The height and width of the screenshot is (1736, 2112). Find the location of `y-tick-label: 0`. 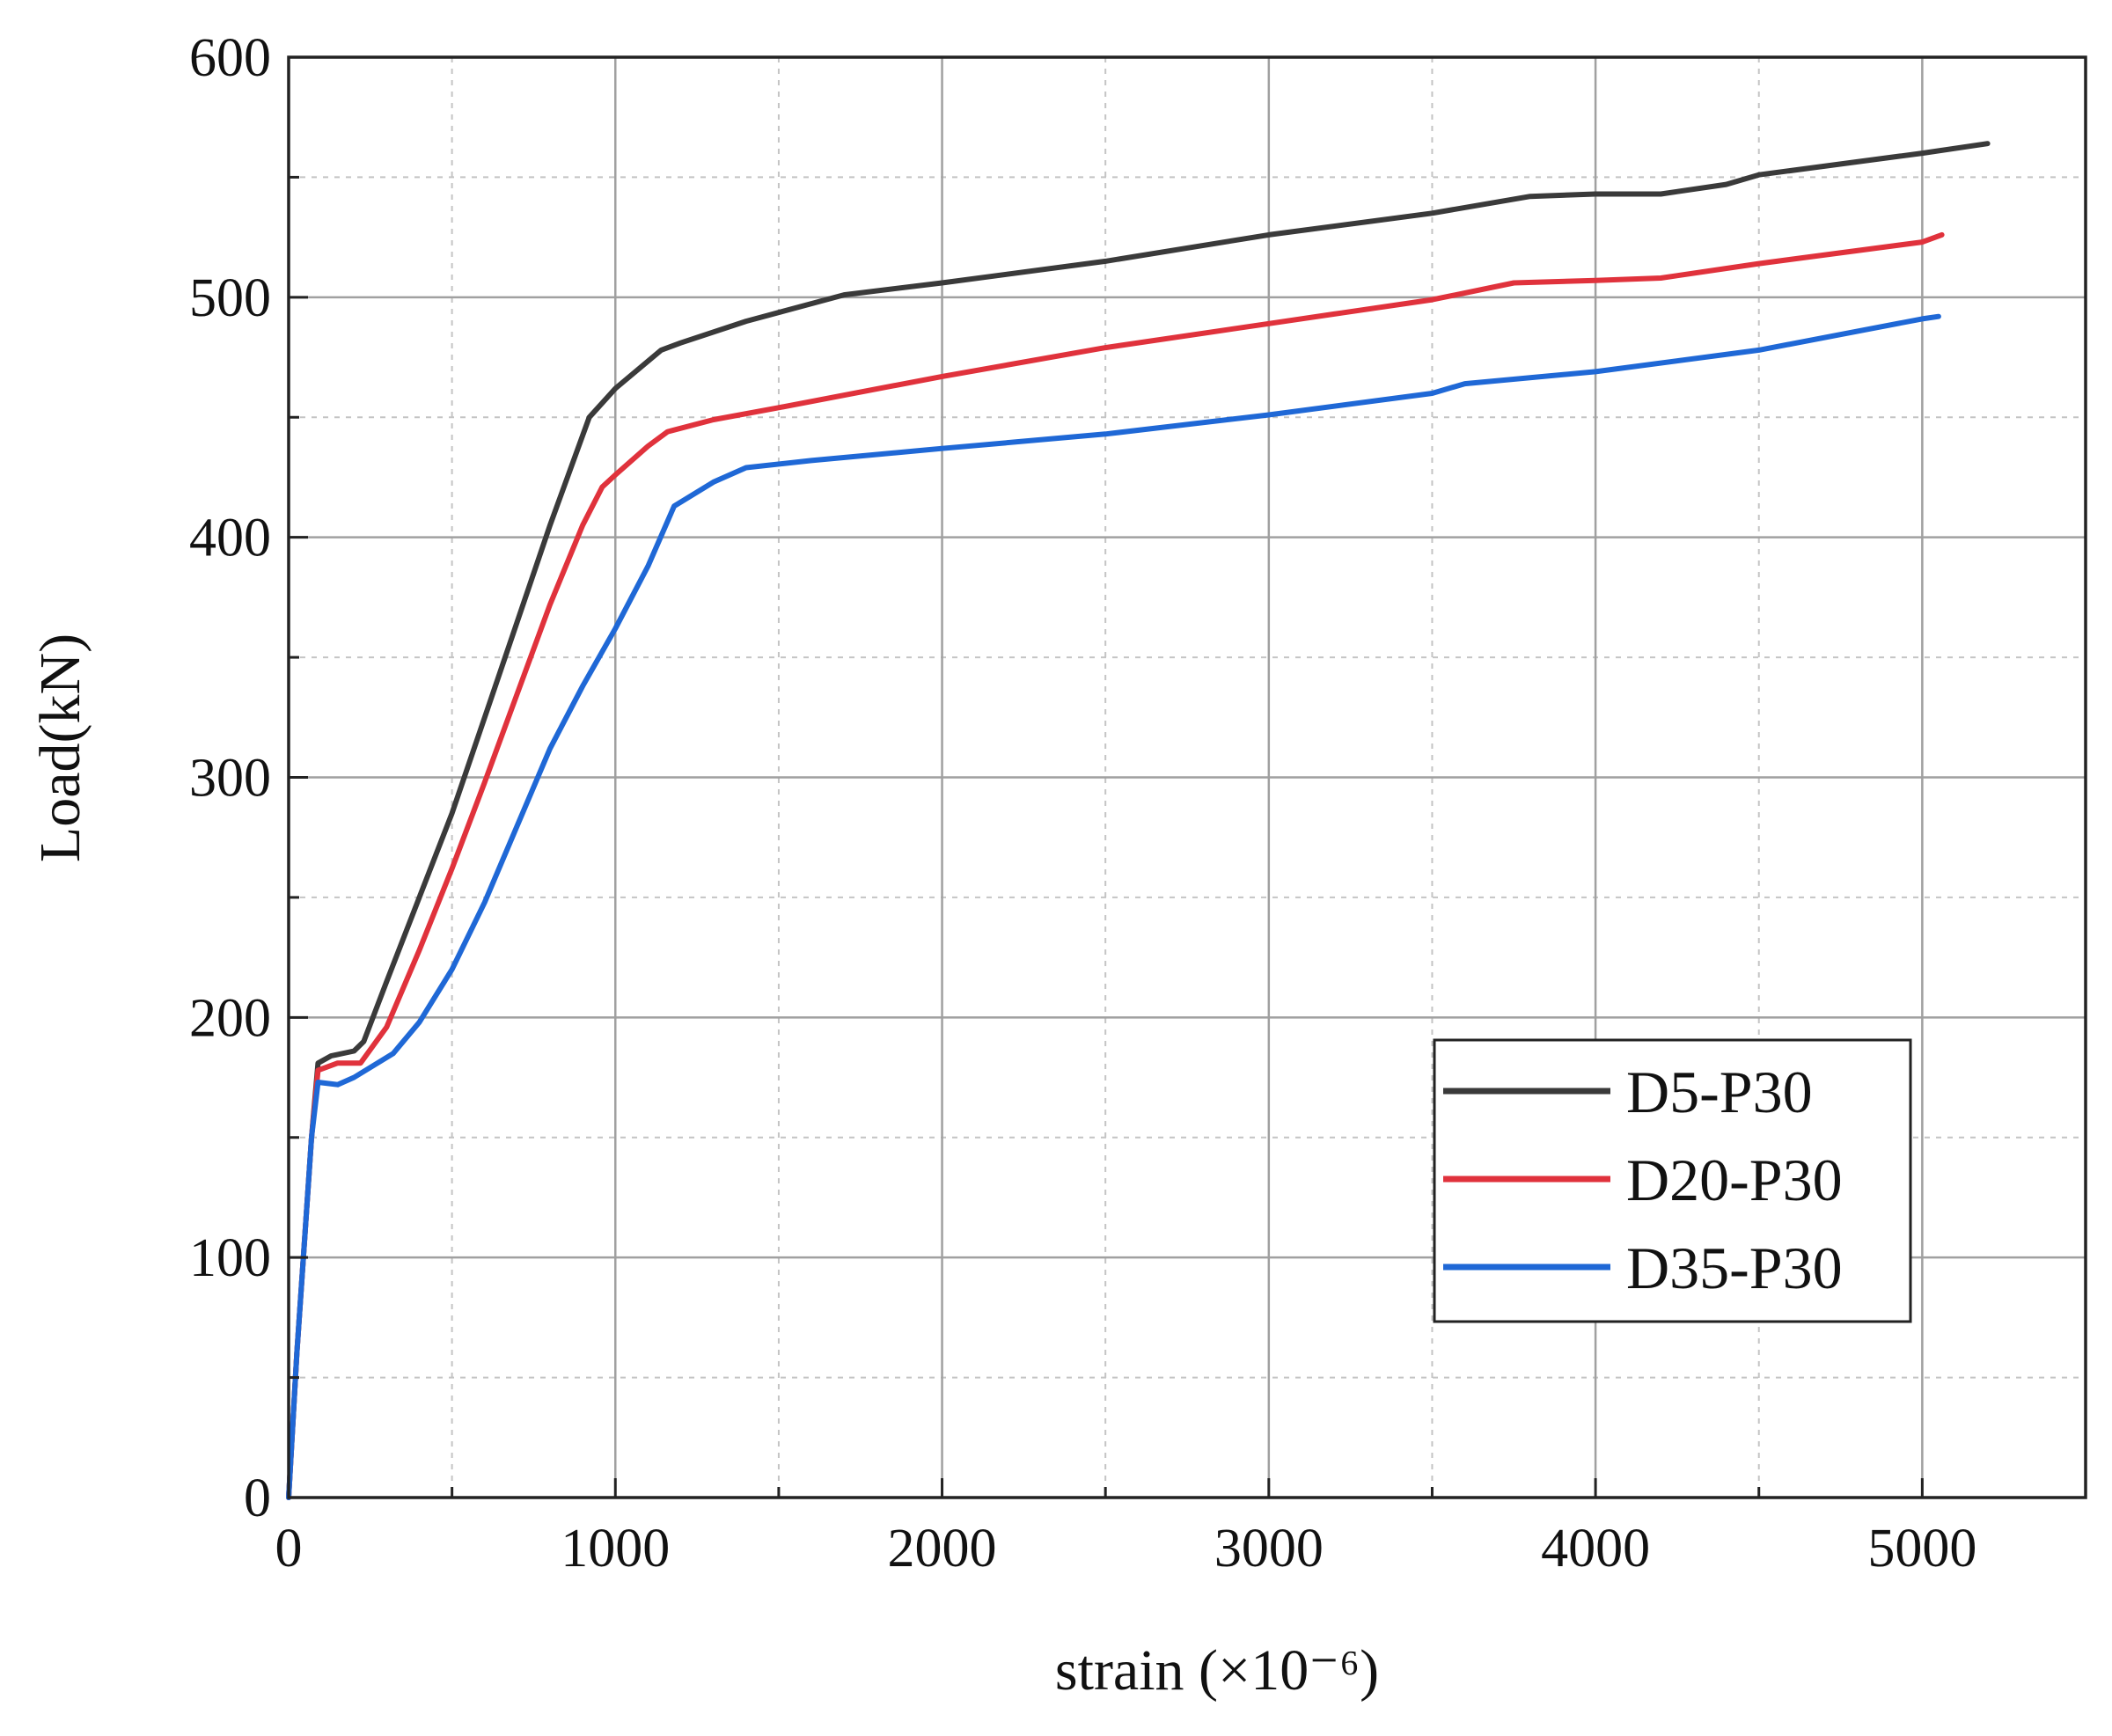

y-tick-label: 0 is located at coordinates (257, 1498).